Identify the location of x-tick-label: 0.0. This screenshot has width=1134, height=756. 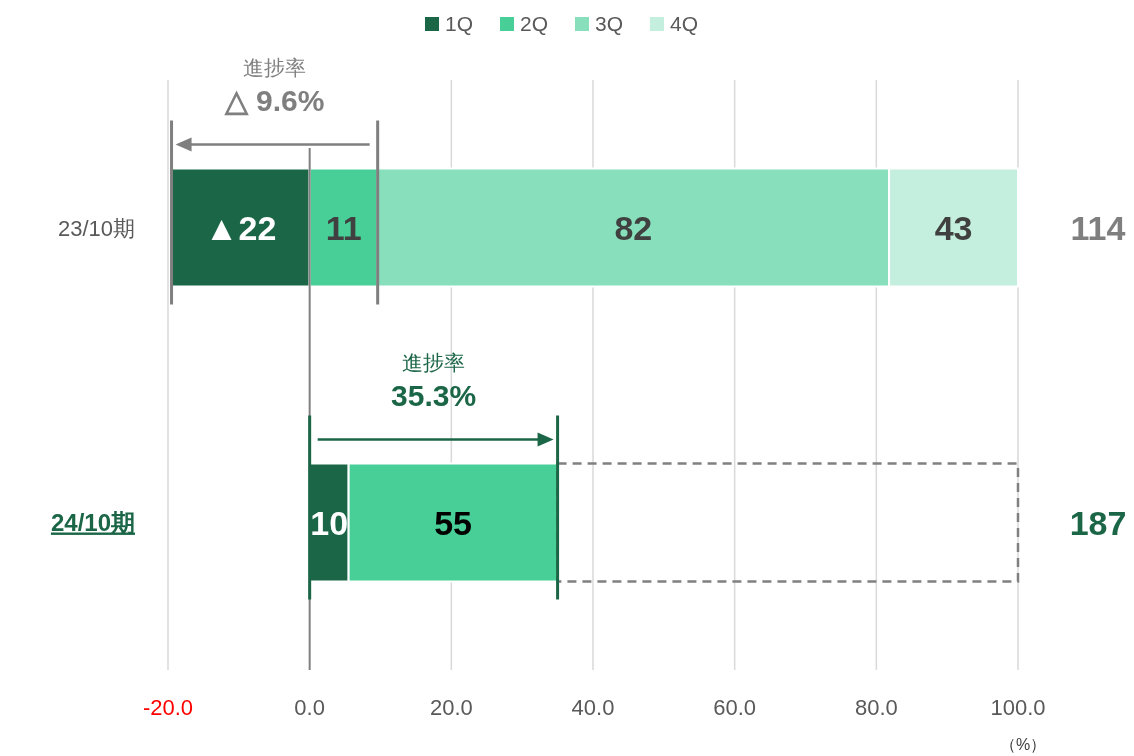
(309, 707).